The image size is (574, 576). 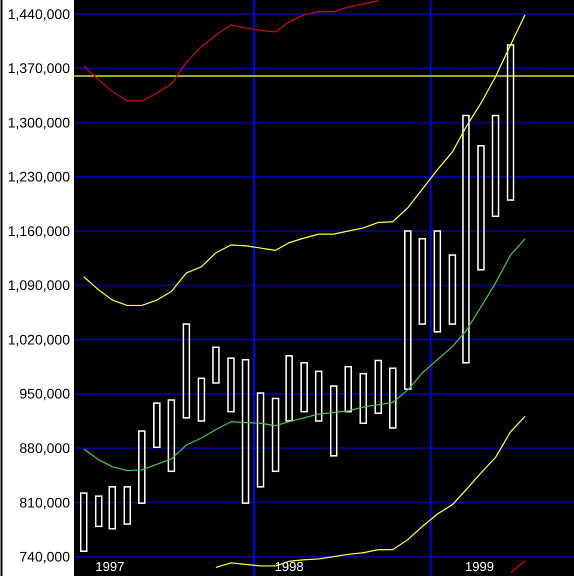 I want to click on line-series, so click(x=231, y=51).